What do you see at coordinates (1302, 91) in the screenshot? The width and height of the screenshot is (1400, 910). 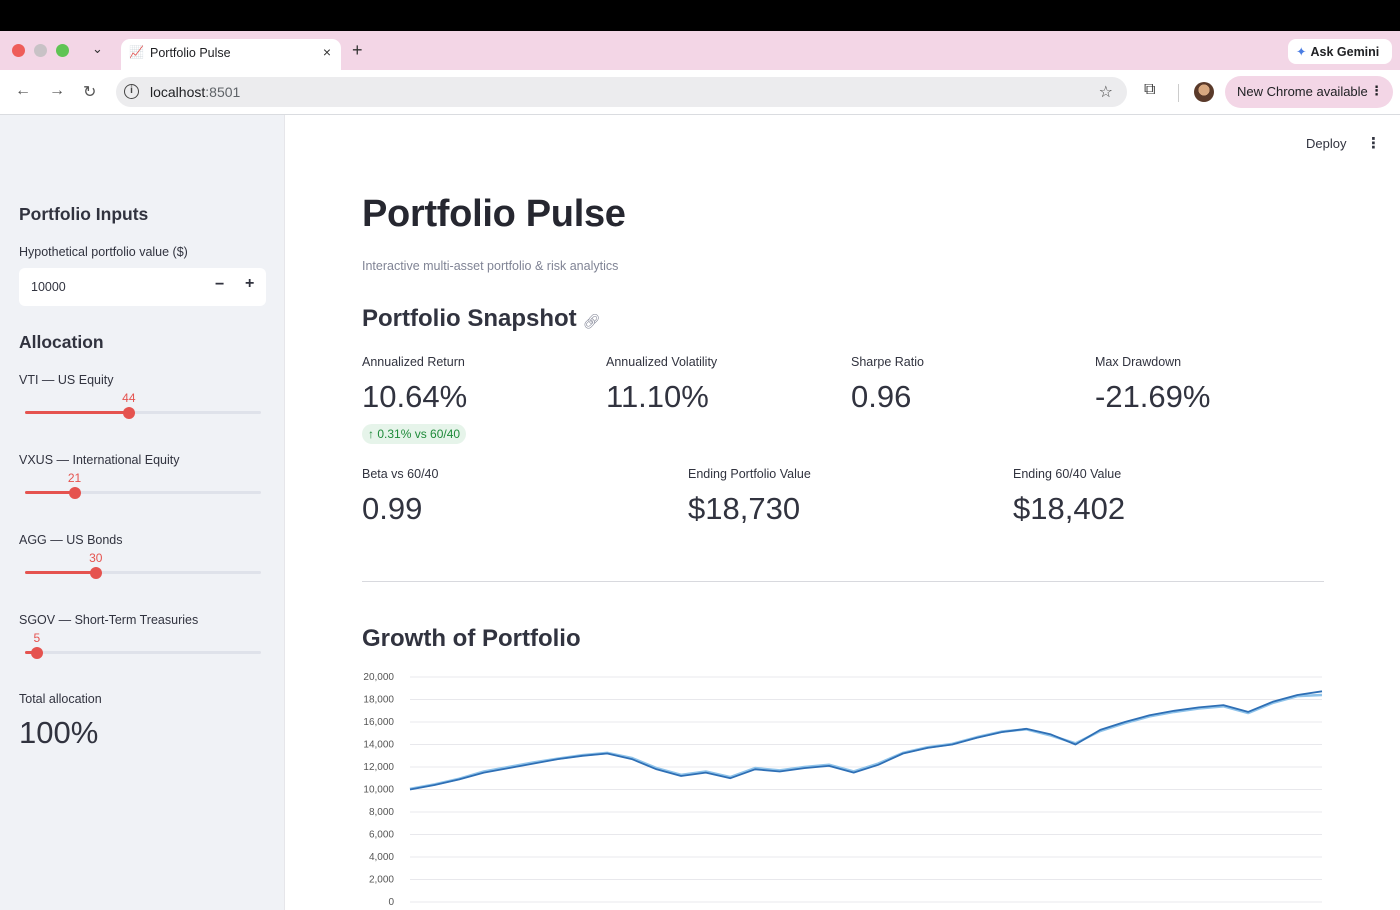 I see `new-chrome-label: New Chrome available` at bounding box center [1302, 91].